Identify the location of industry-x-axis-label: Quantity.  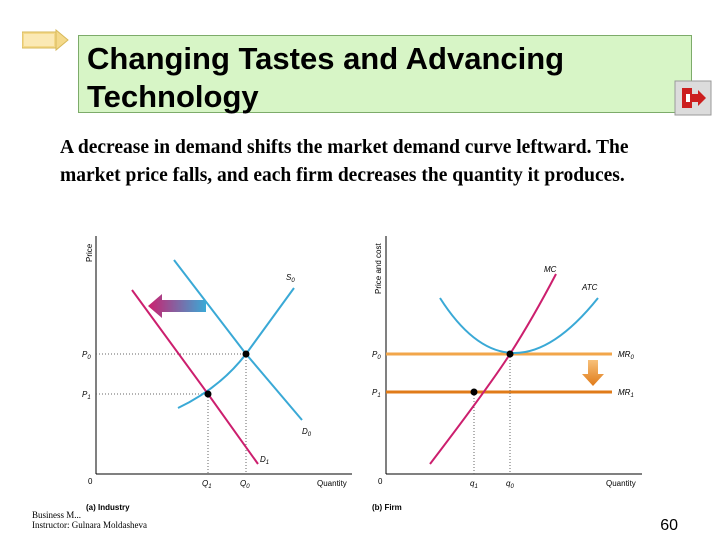
(332, 483).